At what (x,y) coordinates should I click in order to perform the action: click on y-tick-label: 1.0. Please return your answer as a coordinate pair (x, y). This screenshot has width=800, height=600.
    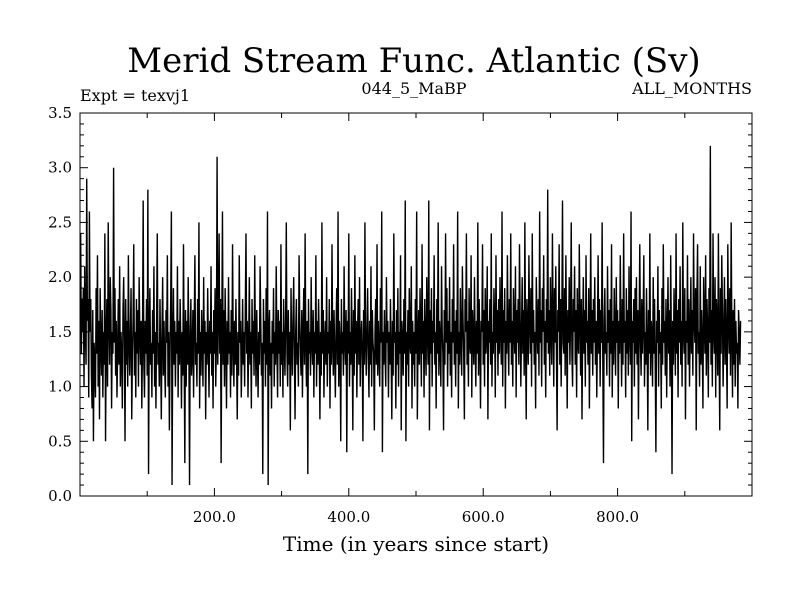
    Looking at the image, I should click on (60, 387).